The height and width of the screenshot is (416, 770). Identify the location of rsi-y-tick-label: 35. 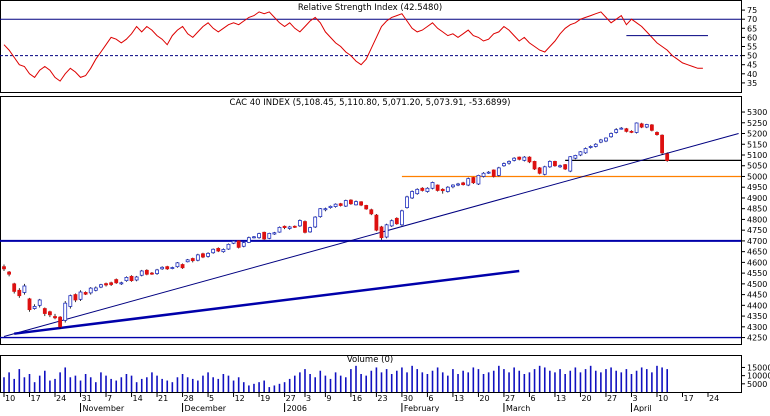
(752, 83).